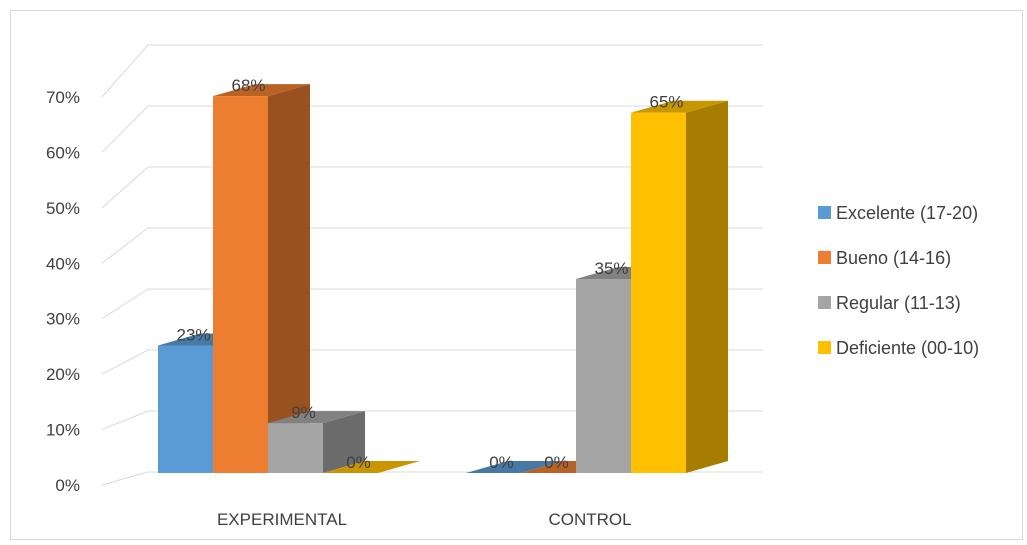 The height and width of the screenshot is (545, 1027). Describe the element at coordinates (193, 335) in the screenshot. I see `data-label: 23%` at that location.